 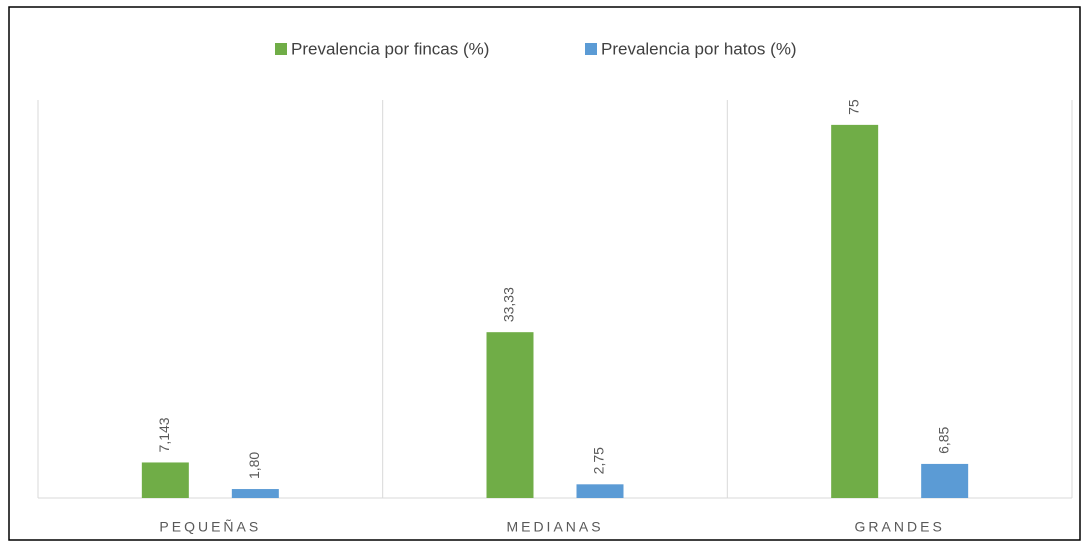 What do you see at coordinates (509, 304) in the screenshot?
I see `value-label: 33,33` at bounding box center [509, 304].